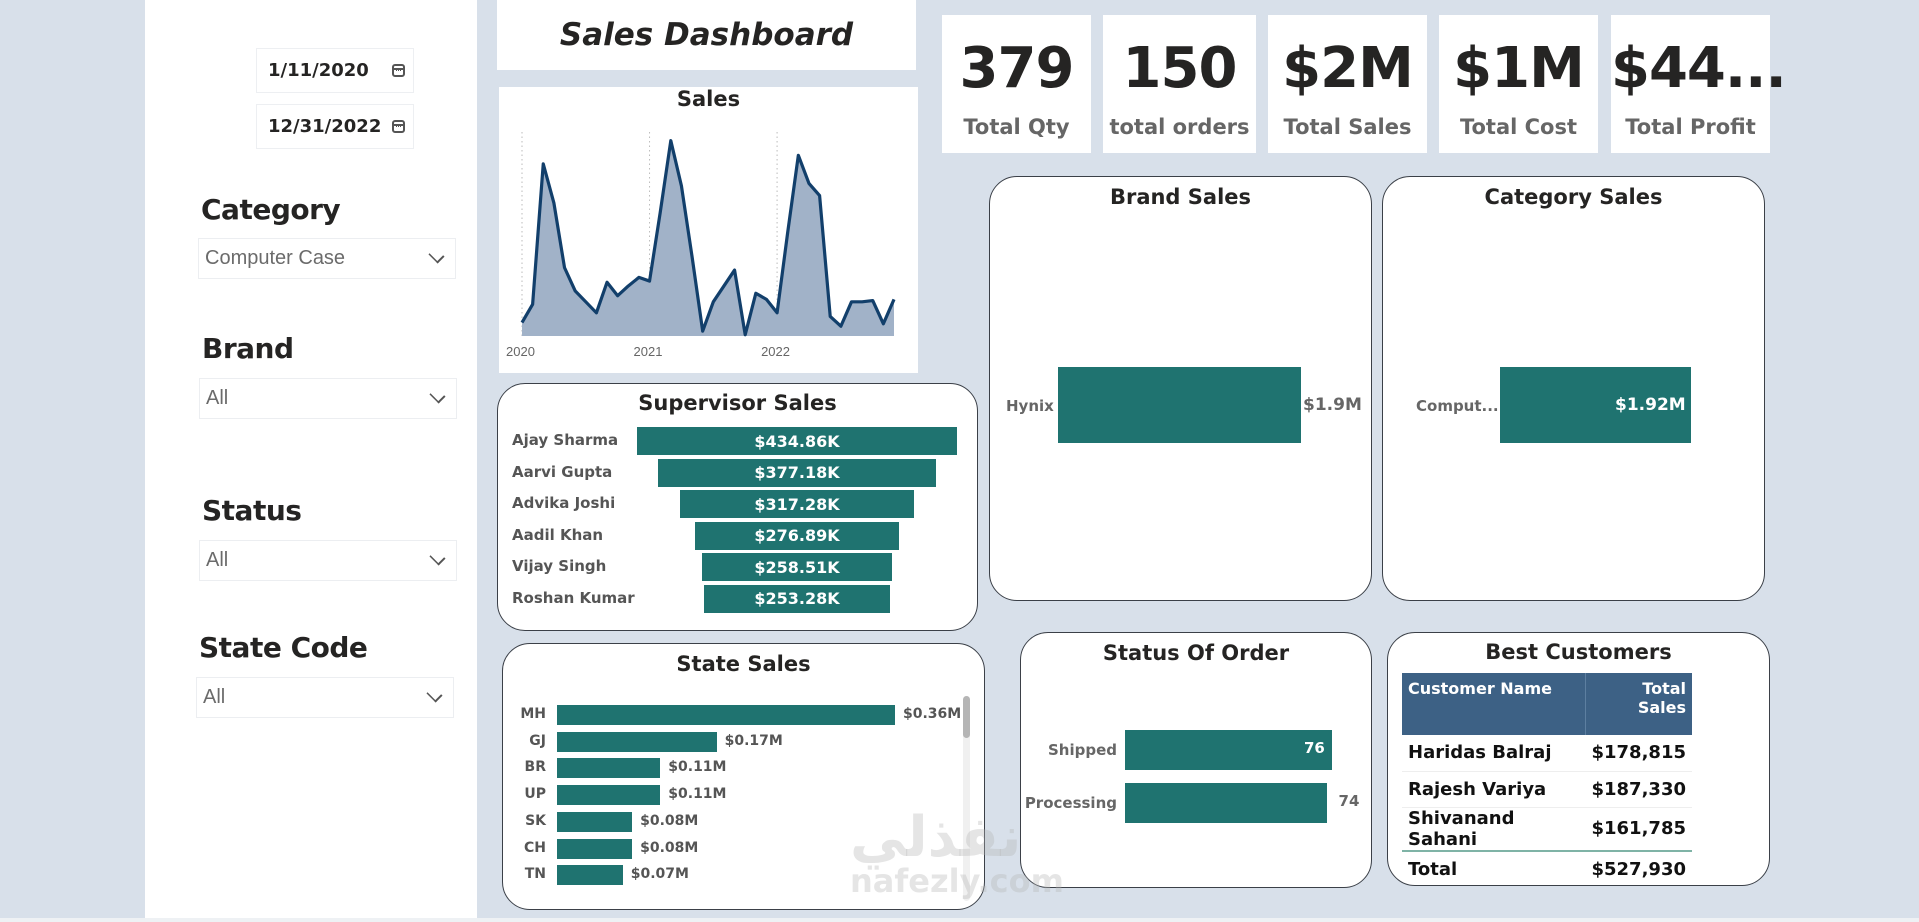 The image size is (1919, 922). I want to click on total-sales-cell: $161,785, so click(1638, 829).